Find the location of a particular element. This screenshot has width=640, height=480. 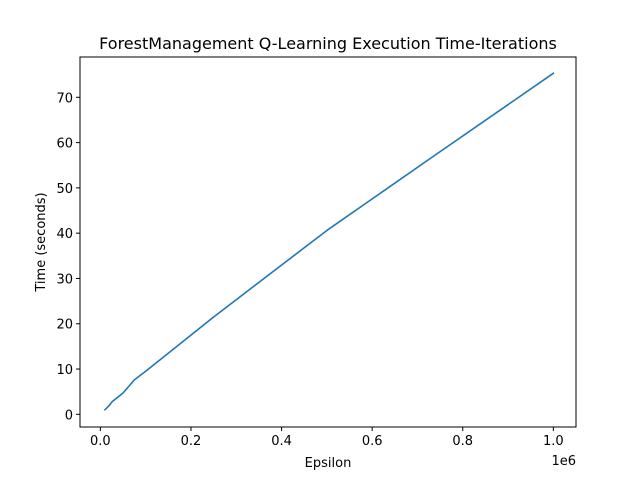

y-axis-label: Time (seconds) is located at coordinates (41, 242).